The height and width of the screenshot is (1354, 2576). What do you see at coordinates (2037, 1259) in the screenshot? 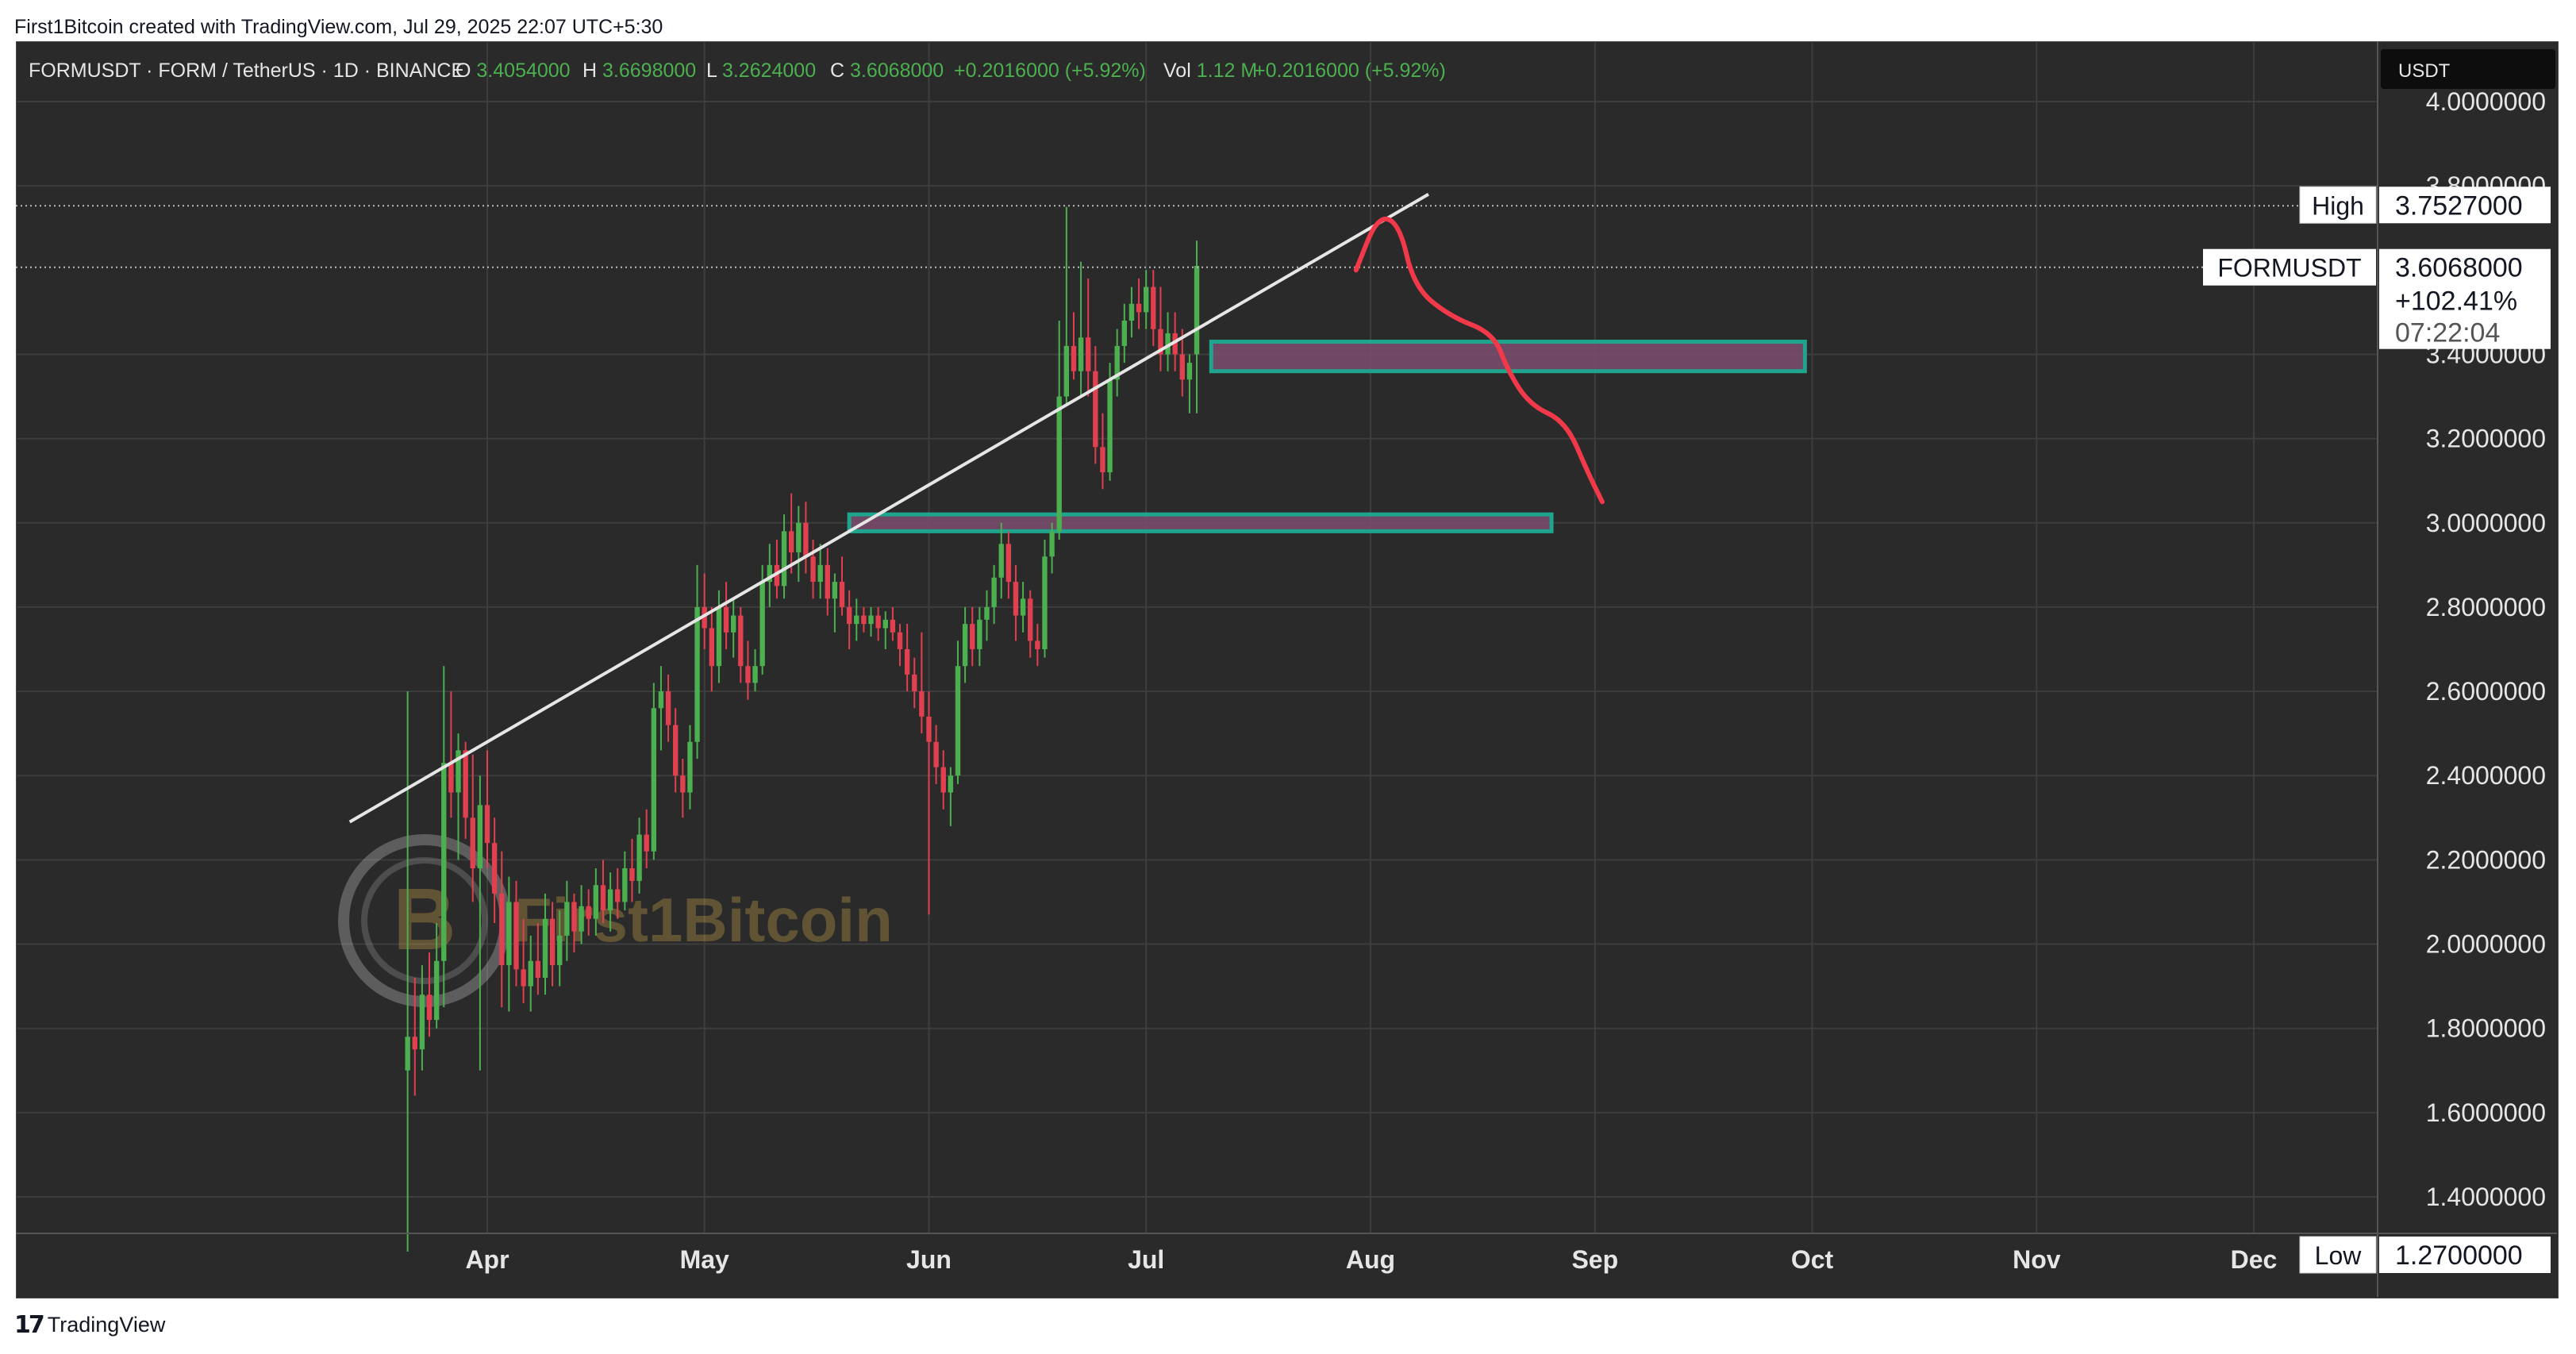
I see `x-tick-label: Nov` at bounding box center [2037, 1259].